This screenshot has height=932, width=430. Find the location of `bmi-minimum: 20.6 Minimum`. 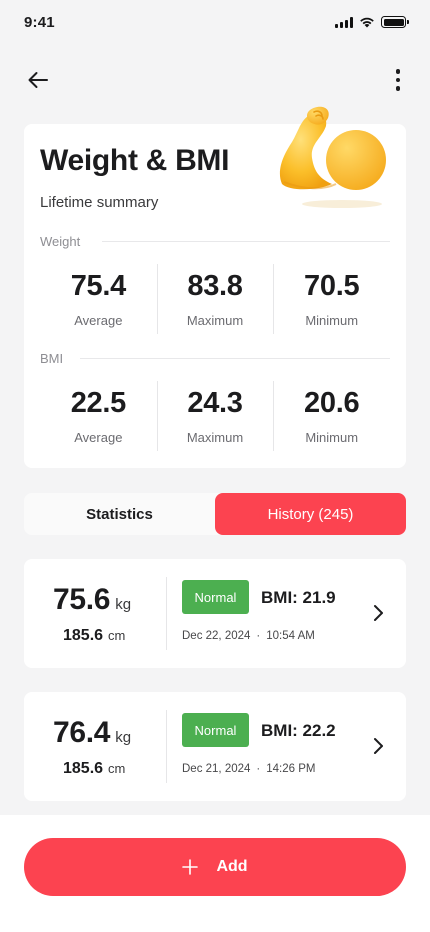

bmi-minimum: 20.6 Minimum is located at coordinates (331, 419).